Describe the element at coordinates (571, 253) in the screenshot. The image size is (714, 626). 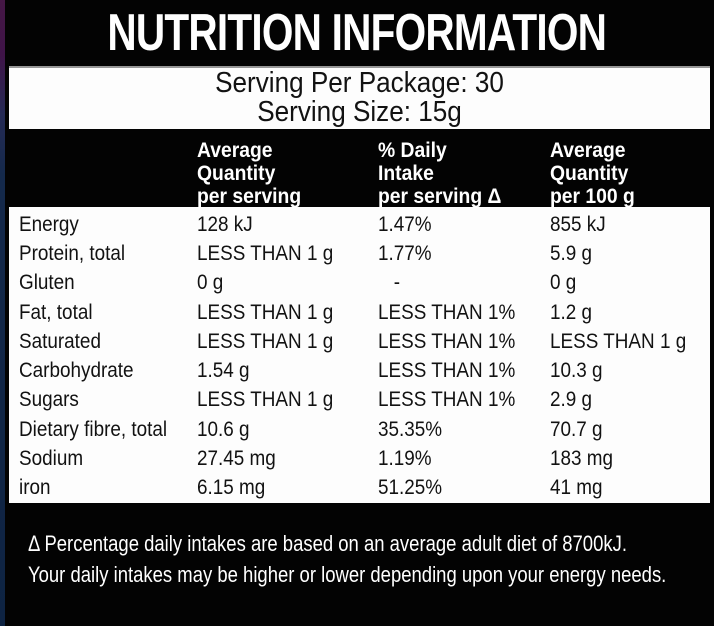
I see `value-per-100g: 5.9 g` at that location.